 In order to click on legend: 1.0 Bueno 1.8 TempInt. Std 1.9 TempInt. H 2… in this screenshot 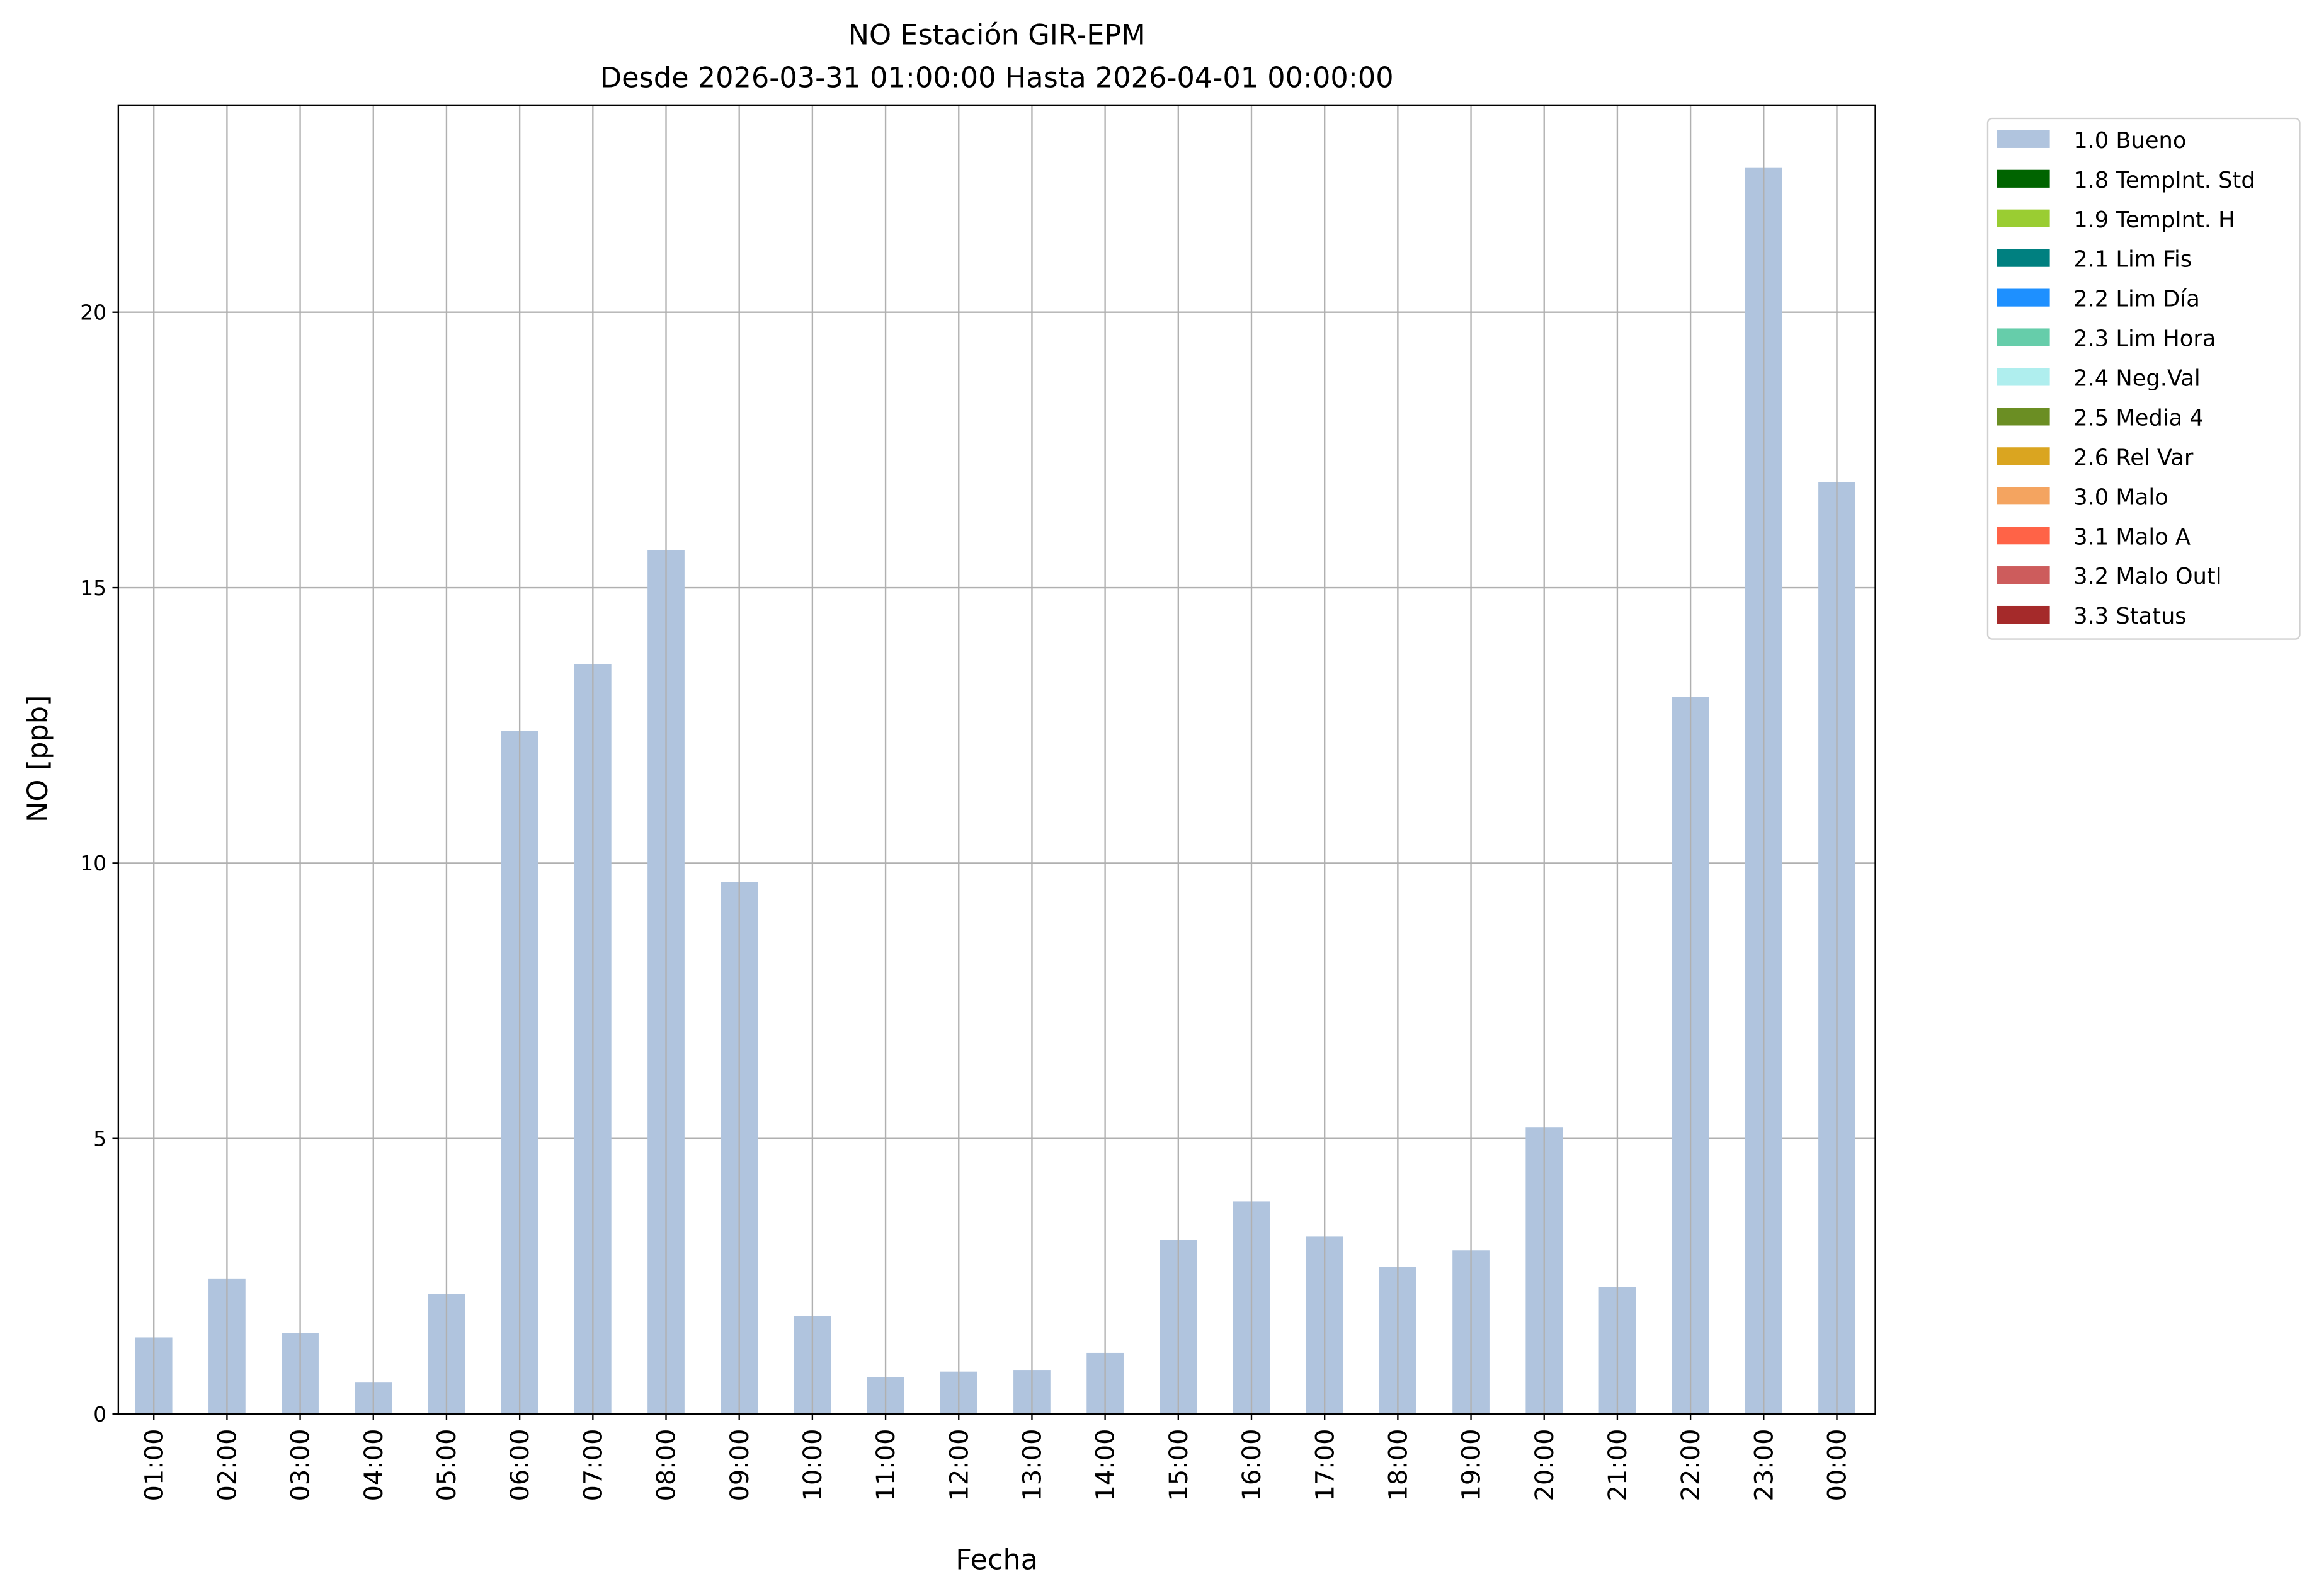, I will do `click(2143, 378)`.